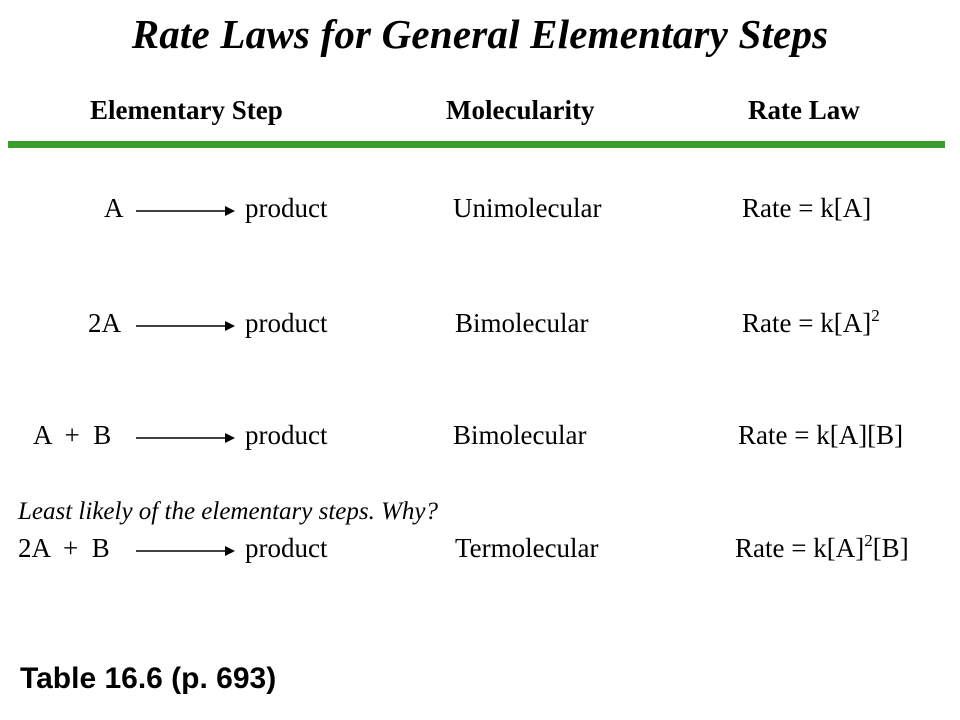  Describe the element at coordinates (64, 548) in the screenshot. I see `reactants: 2A + B` at that location.